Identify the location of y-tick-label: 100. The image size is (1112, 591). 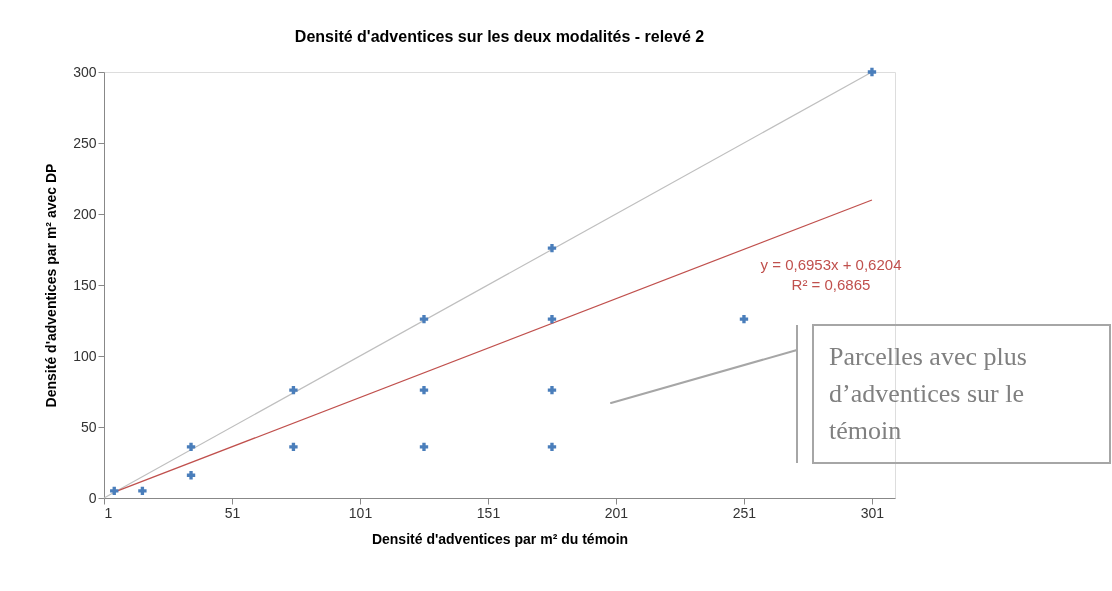
(85, 355).